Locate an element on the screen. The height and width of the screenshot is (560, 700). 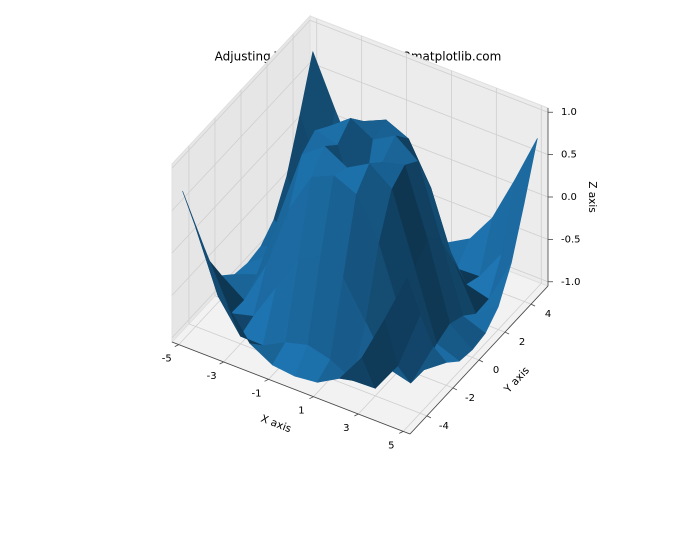
y-axis-line is located at coordinates (479, 360).